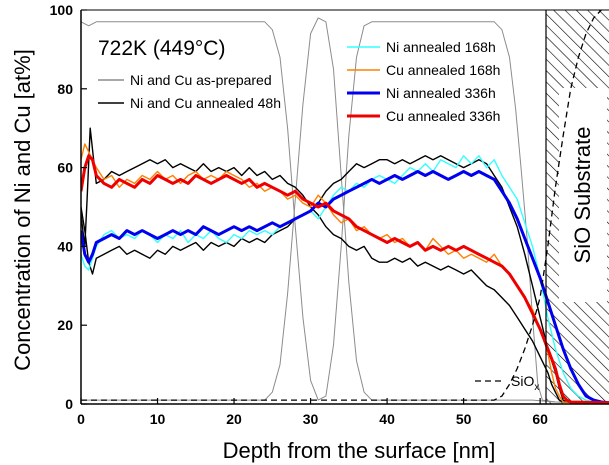  What do you see at coordinates (536, 387) in the screenshot?
I see `siox-label-subscript: x` at bounding box center [536, 387].